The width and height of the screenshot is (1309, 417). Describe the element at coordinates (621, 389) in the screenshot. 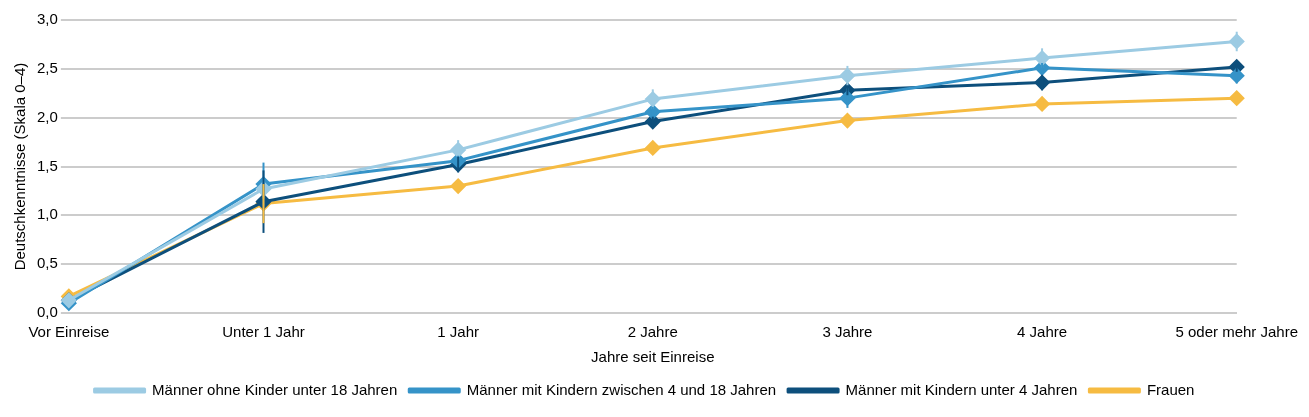

I see `legend-label: Männer mit Kindern zwischen 4 und 18 Jahren` at that location.